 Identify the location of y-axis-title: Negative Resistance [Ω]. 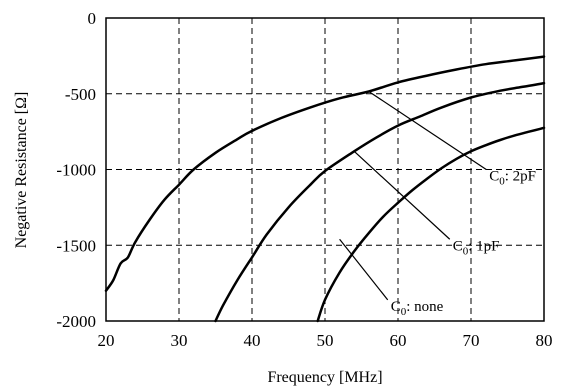
(21, 170).